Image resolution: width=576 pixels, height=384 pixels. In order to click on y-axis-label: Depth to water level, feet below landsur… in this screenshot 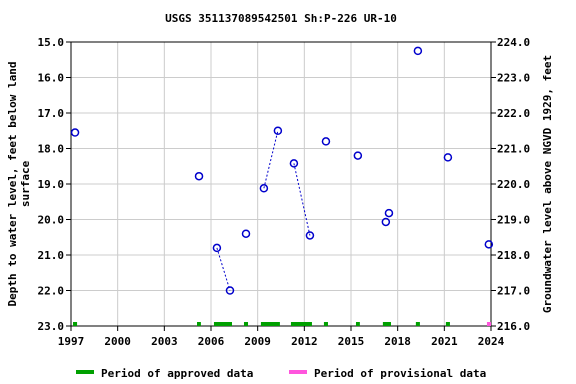, I will do `click(19, 183)`.